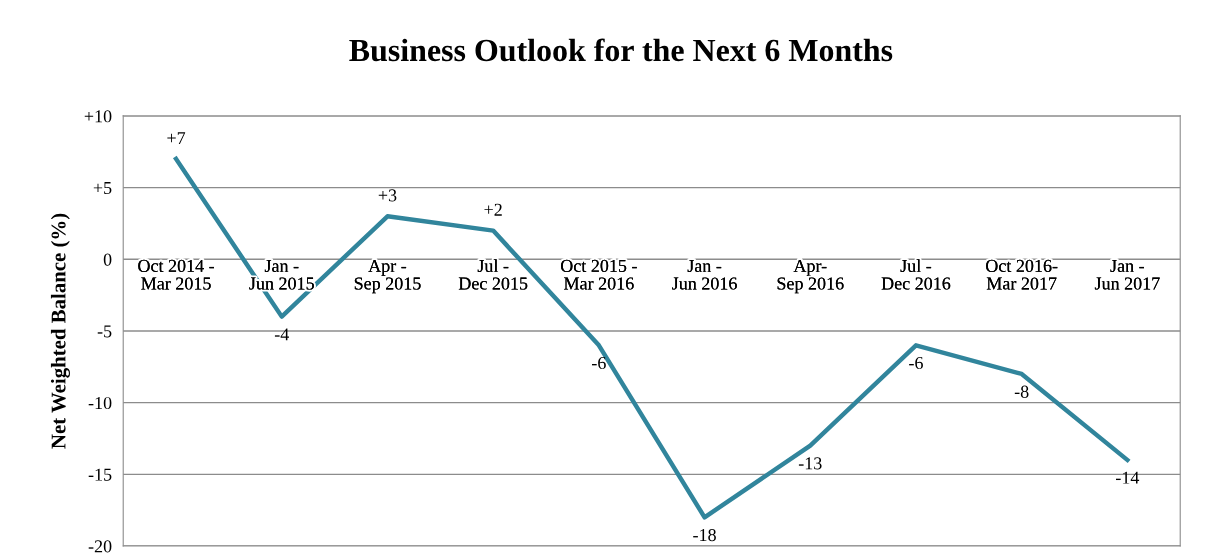 This screenshot has width=1208, height=560. Describe the element at coordinates (1128, 477) in the screenshot. I see `data-label: -14` at that location.